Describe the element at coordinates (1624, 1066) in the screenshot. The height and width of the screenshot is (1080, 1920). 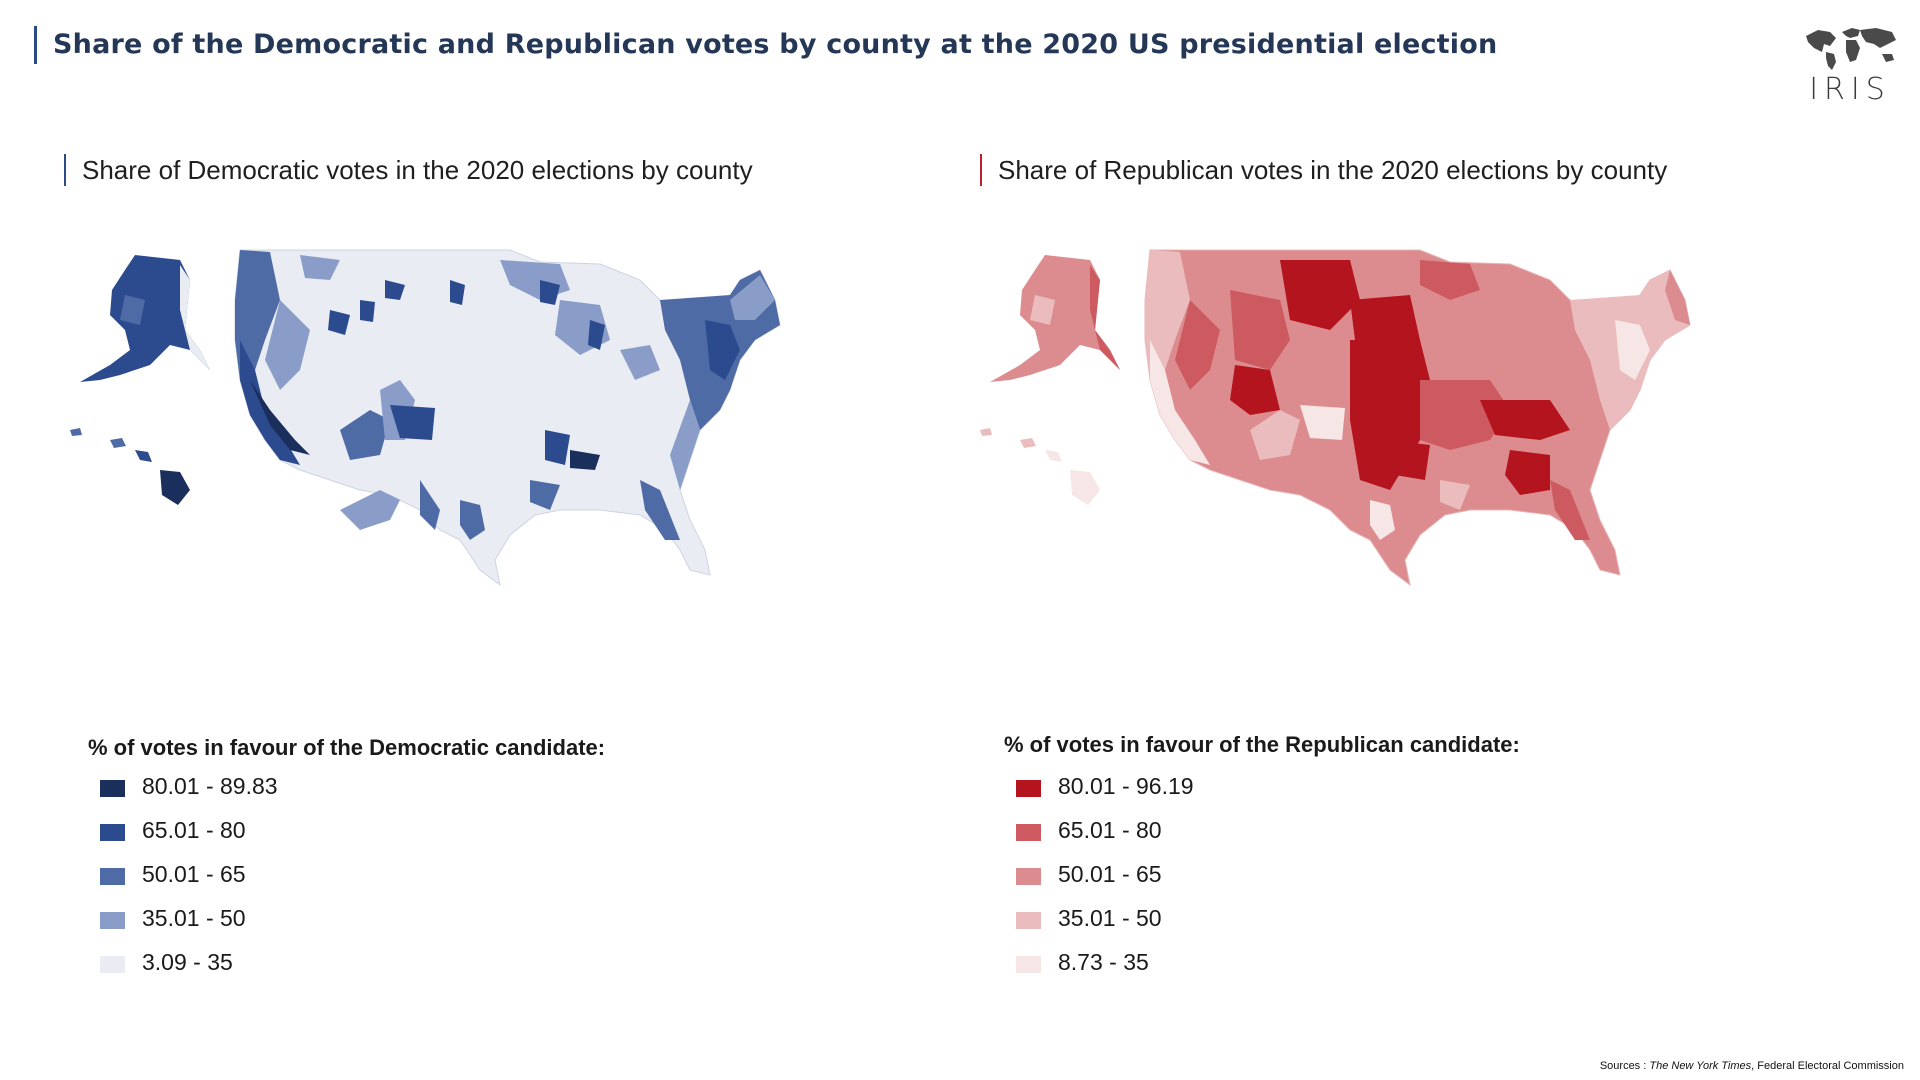
I see `sources-prefix: Sources :` at that location.